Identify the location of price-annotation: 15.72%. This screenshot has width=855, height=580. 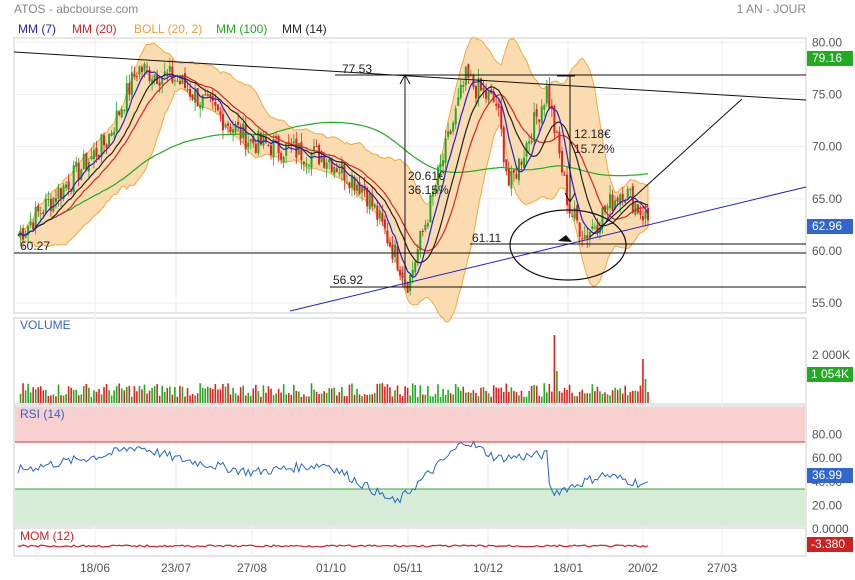
(594, 149).